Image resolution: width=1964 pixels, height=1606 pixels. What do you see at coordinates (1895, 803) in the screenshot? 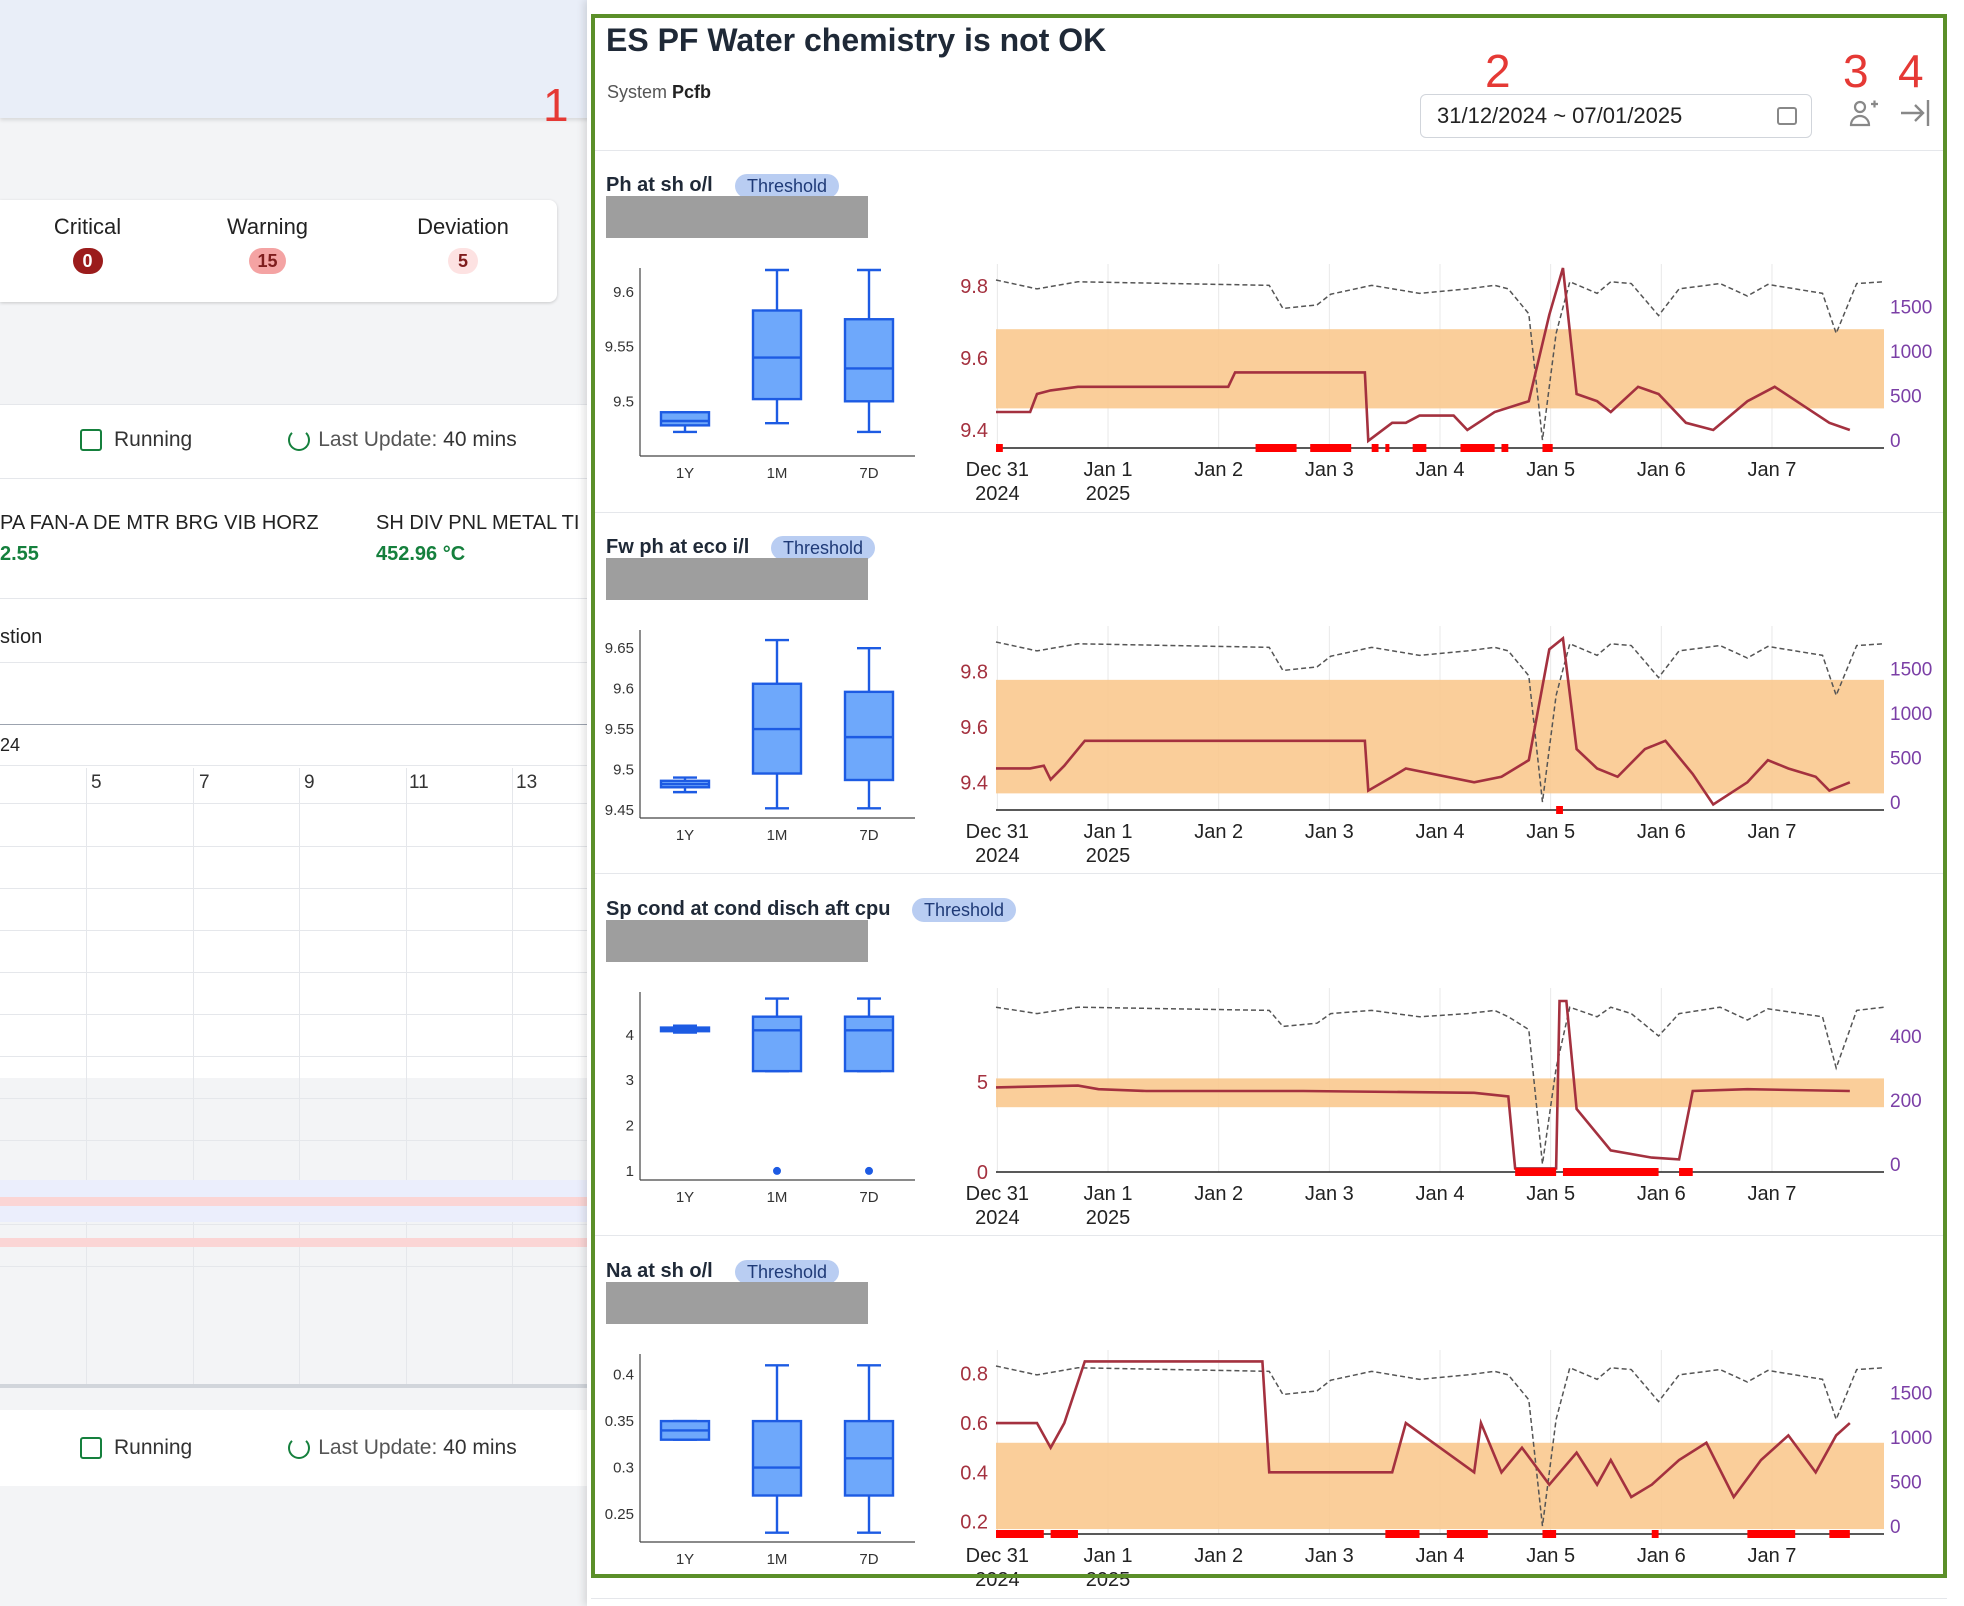
I see `y2-tick-label: 0` at bounding box center [1895, 803].